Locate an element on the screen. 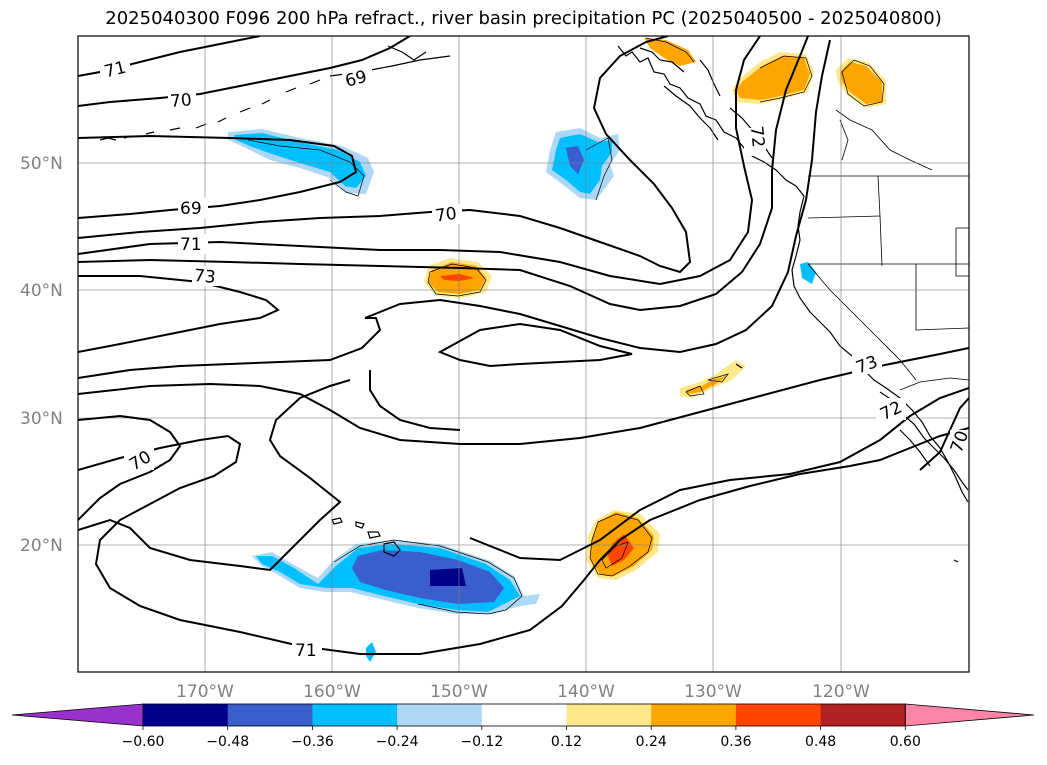 This screenshot has height=765, width=1047. colorbar-frame is located at coordinates (524, 715).